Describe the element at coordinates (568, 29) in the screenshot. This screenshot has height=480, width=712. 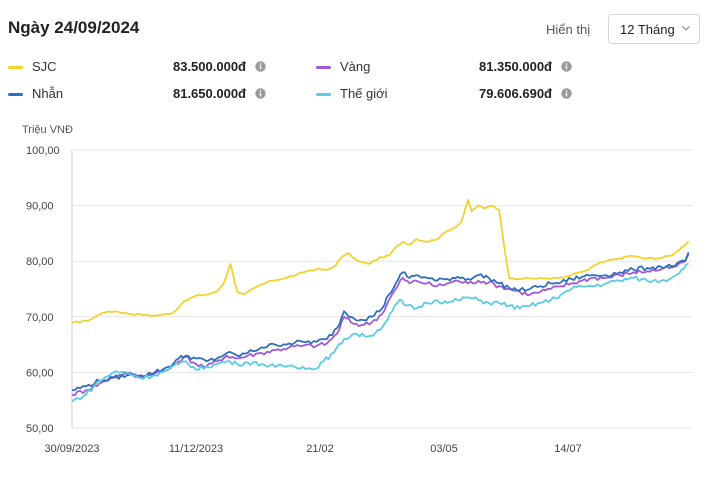
I see `range-label: Hiển thị` at that location.